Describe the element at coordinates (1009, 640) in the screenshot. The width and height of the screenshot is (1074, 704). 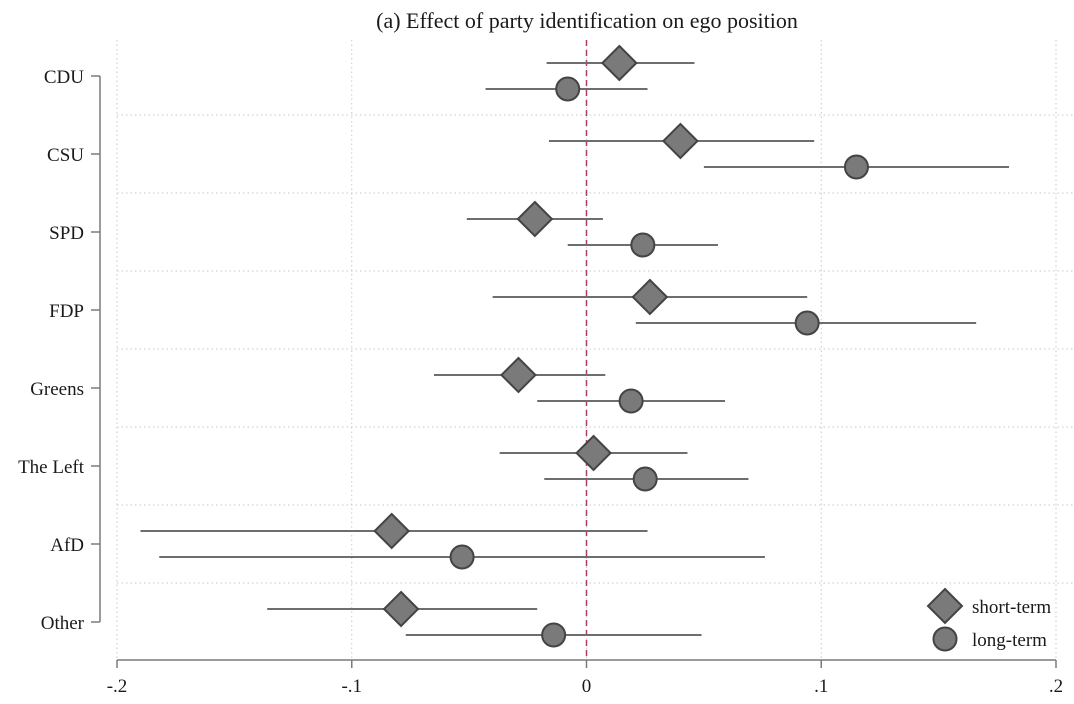
I see `legend-label: long-term` at that location.